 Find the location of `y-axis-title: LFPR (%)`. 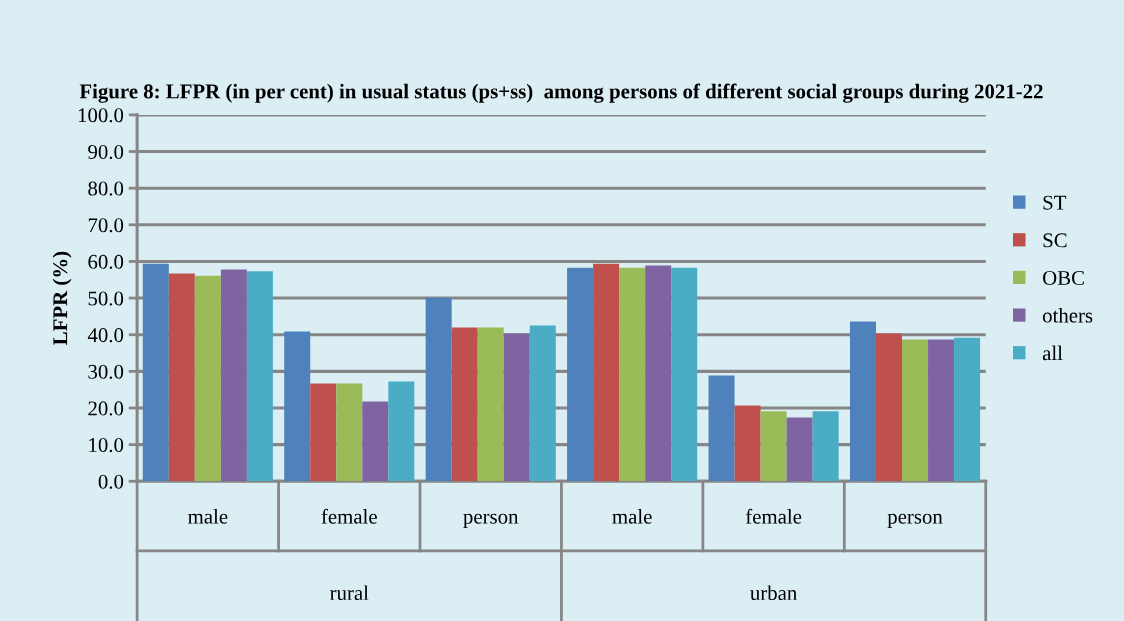

y-axis-title: LFPR (%) is located at coordinates (62, 298).